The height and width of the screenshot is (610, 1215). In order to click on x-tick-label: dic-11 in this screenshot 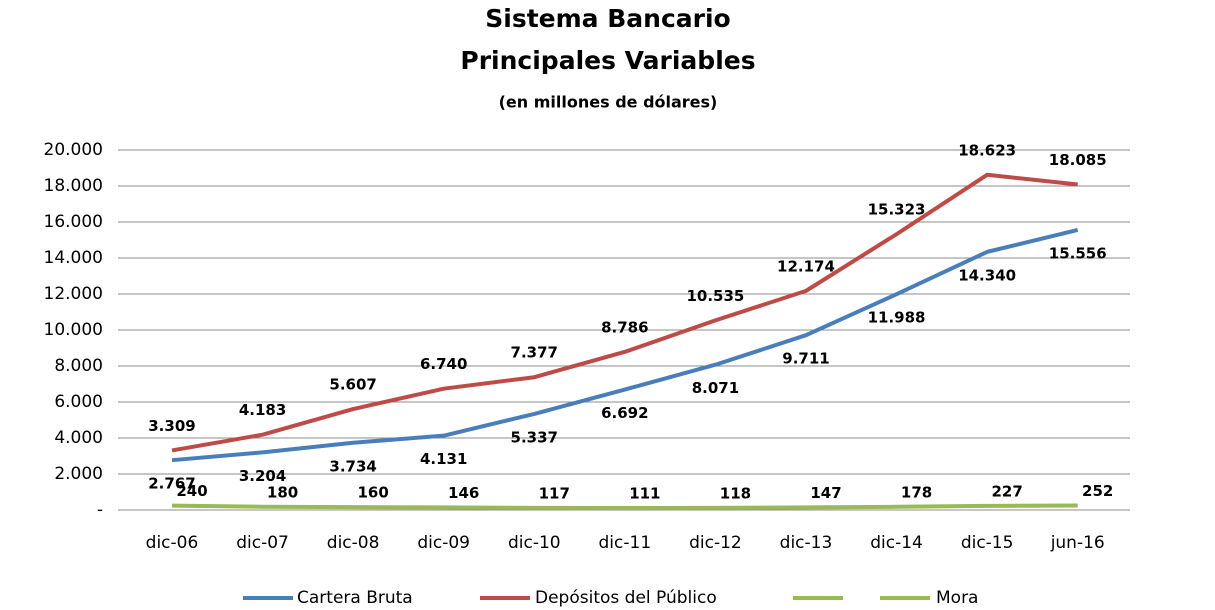, I will do `click(625, 543)`.